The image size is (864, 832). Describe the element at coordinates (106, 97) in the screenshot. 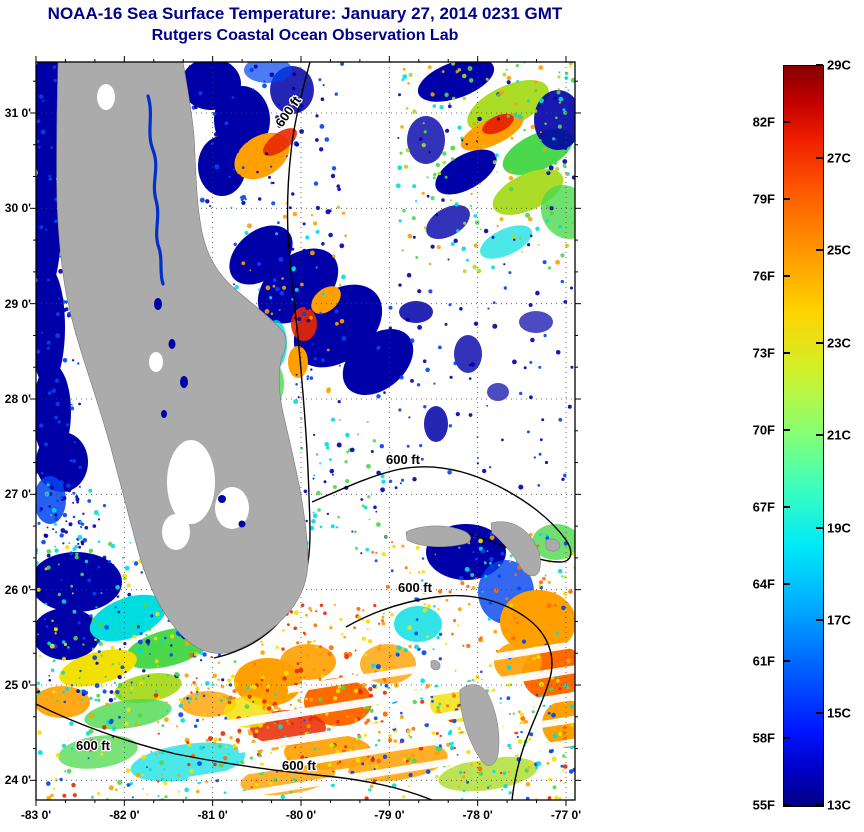

I see `cloud-patch` at that location.